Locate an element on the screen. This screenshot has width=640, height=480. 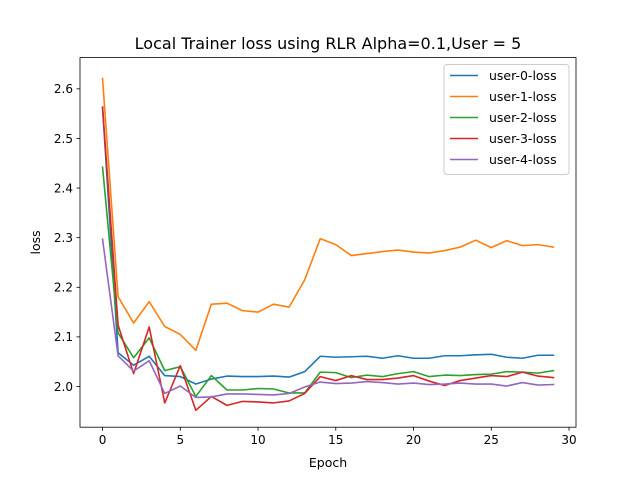
legend-entry: user-1-loss is located at coordinates (523, 96).